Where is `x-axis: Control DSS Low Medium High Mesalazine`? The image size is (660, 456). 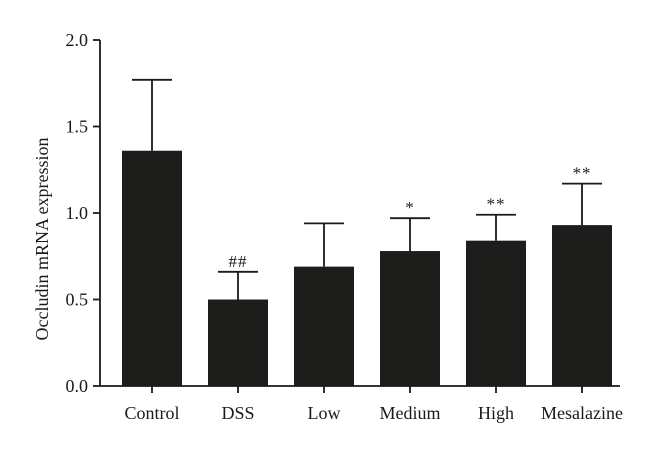
x-axis: Control DSS Low Medium High Mesalazine is located at coordinates (361, 404).